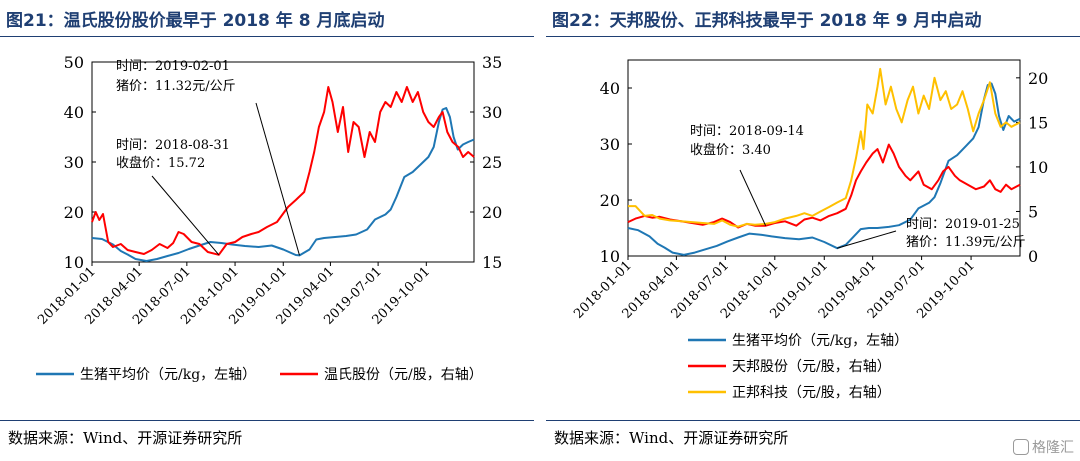 This screenshot has height=461, width=1080. Describe the element at coordinates (811, 393) in the screenshot. I see `legend-label: 正邦科技（元/股，右轴）` at that location.